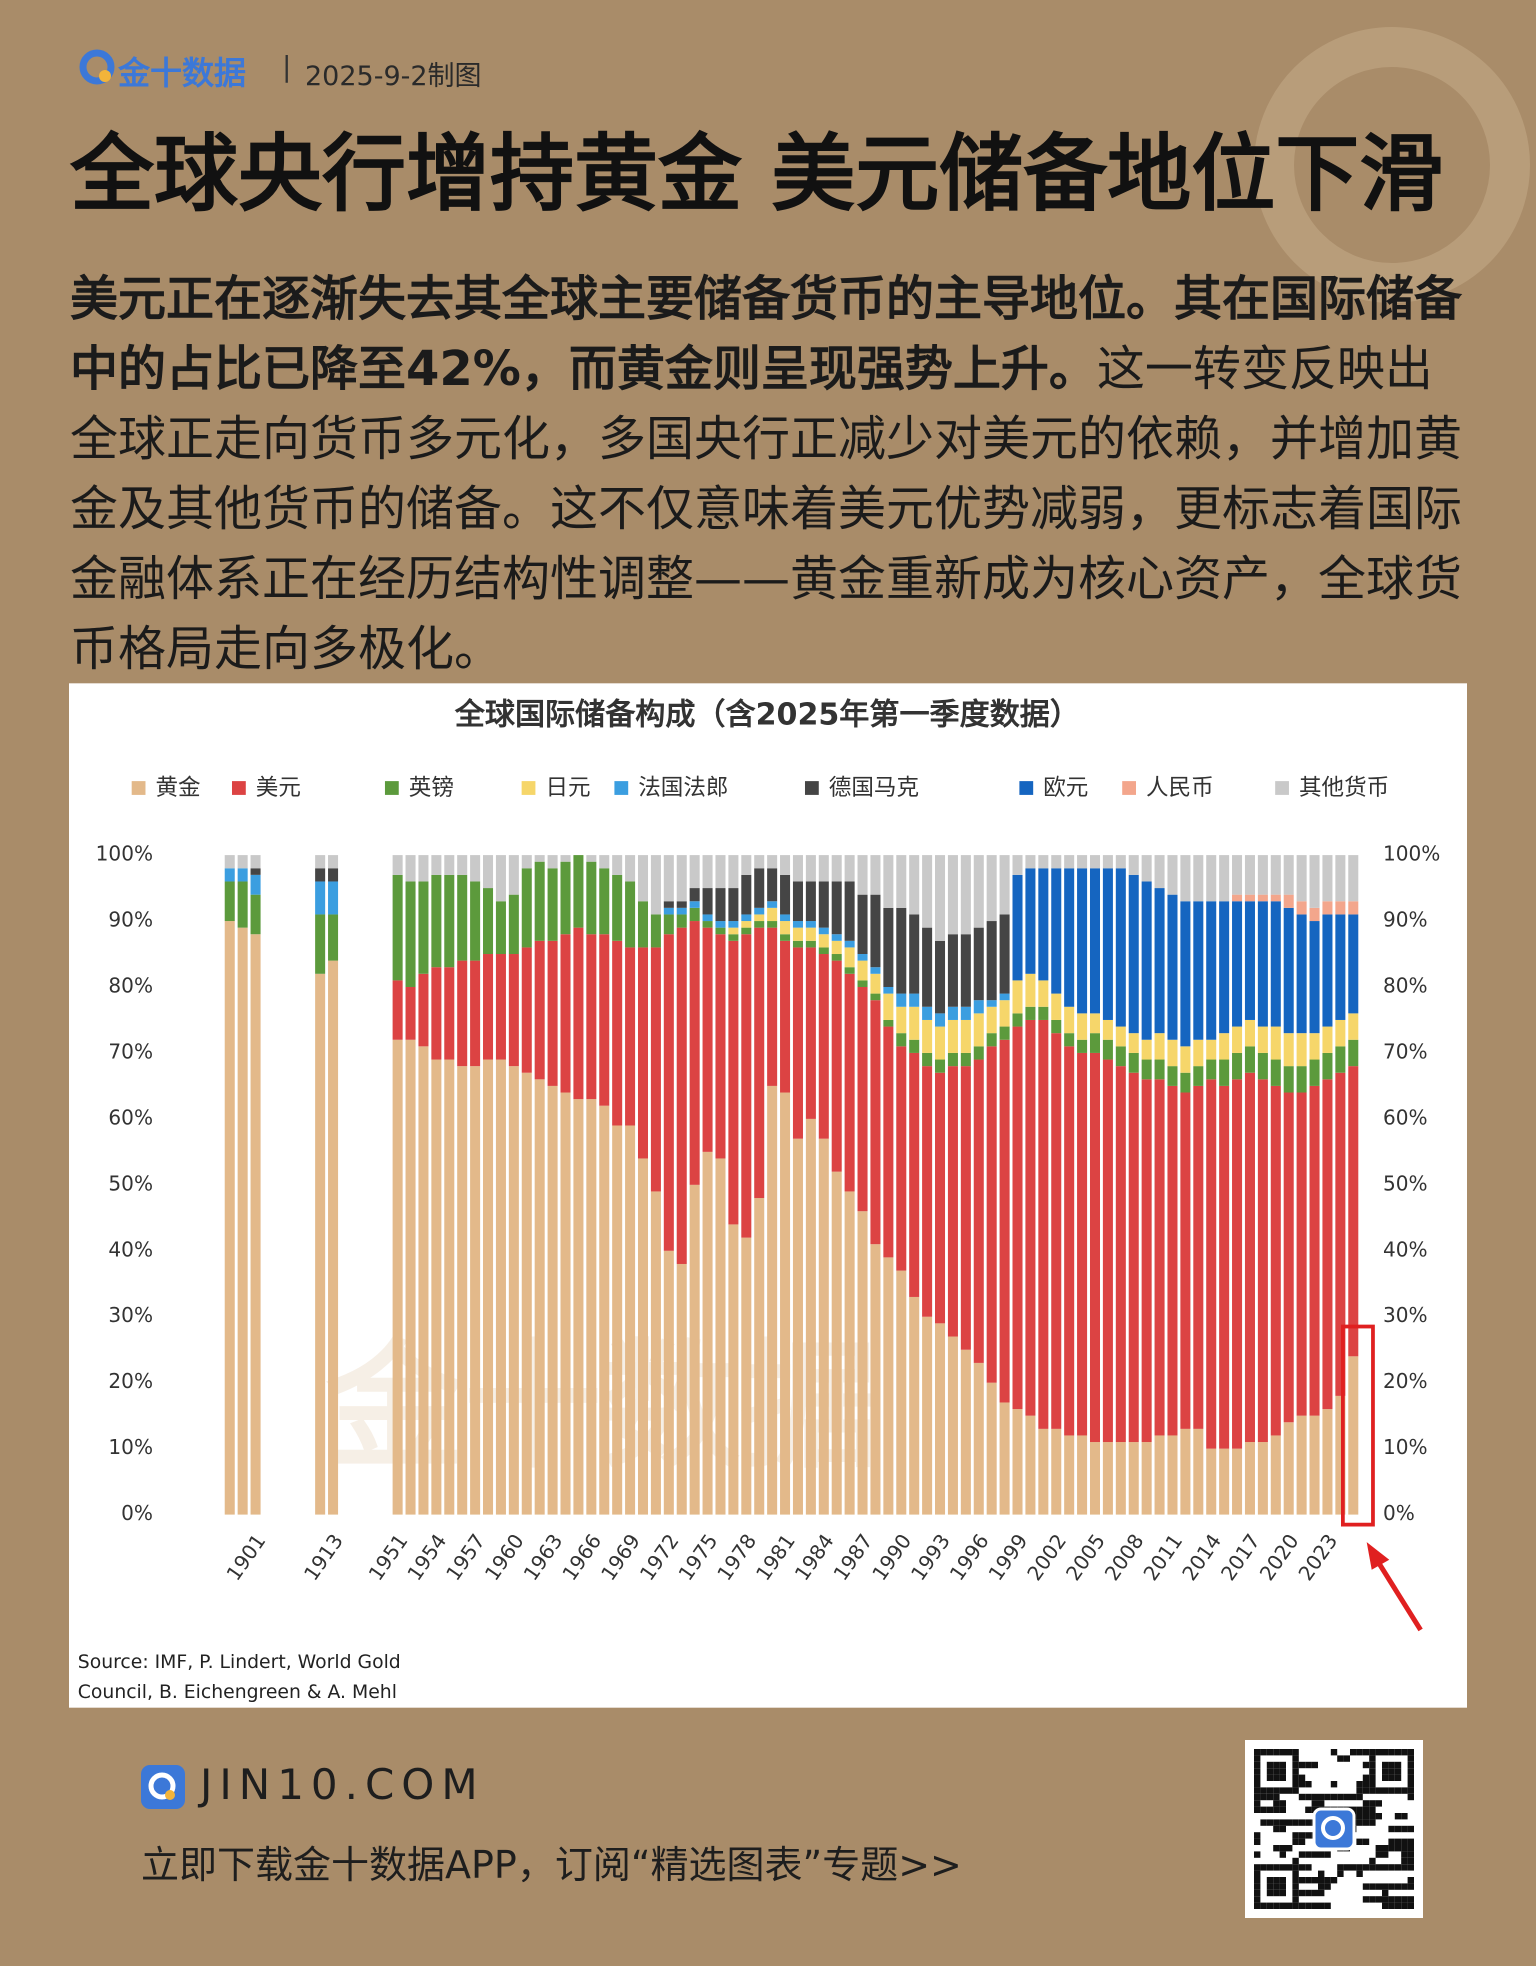  I want to click on decor-ring, so click(1392, 165).